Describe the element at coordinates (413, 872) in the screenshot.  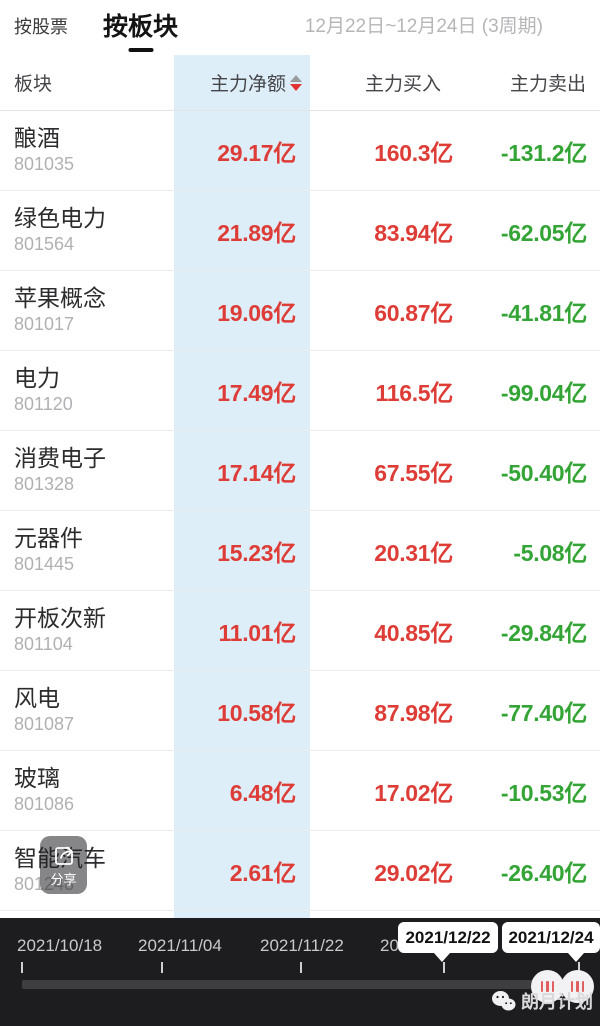
I see `buy-amount-value: 29.02亿` at that location.